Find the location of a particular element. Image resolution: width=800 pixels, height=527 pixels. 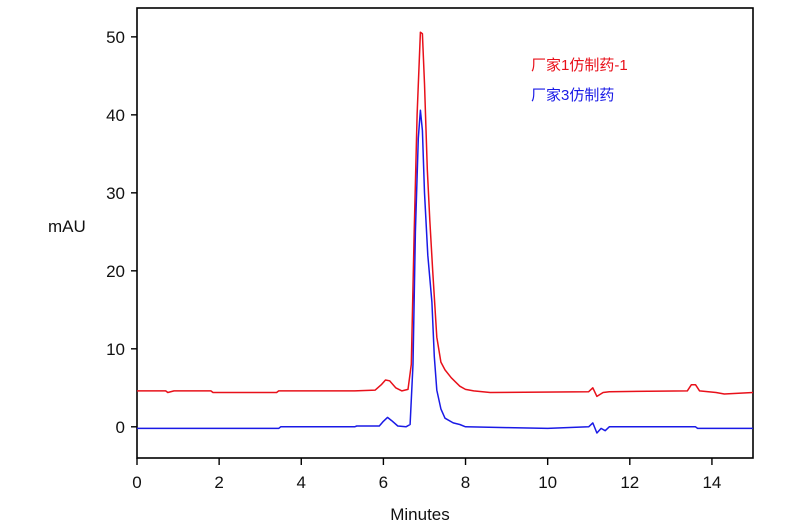

y-tick-label: 10 is located at coordinates (115, 349).